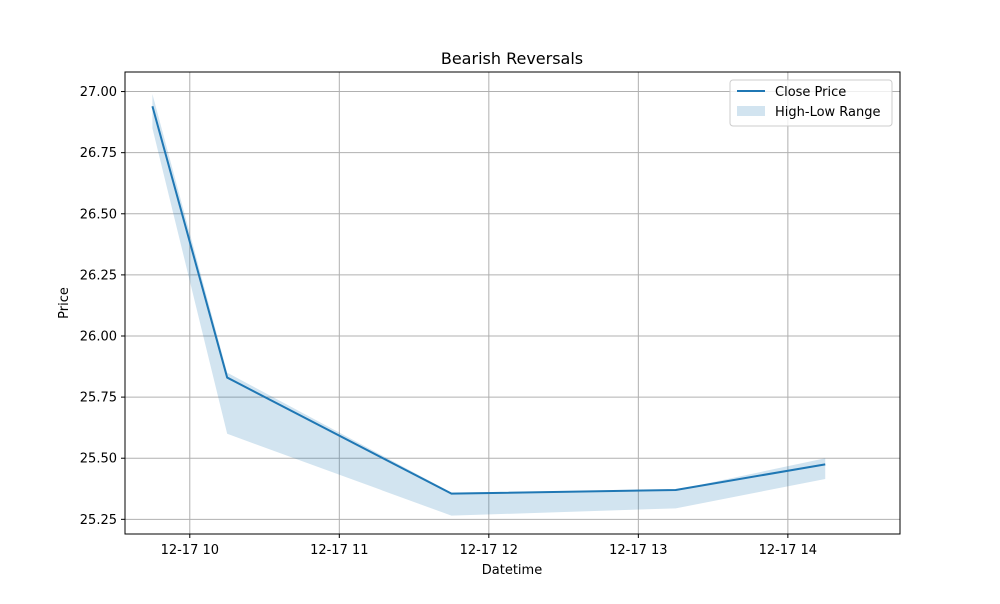 This screenshot has width=1000, height=604. What do you see at coordinates (788, 550) in the screenshot?
I see `x-tick-label: 12-17 14` at bounding box center [788, 550].